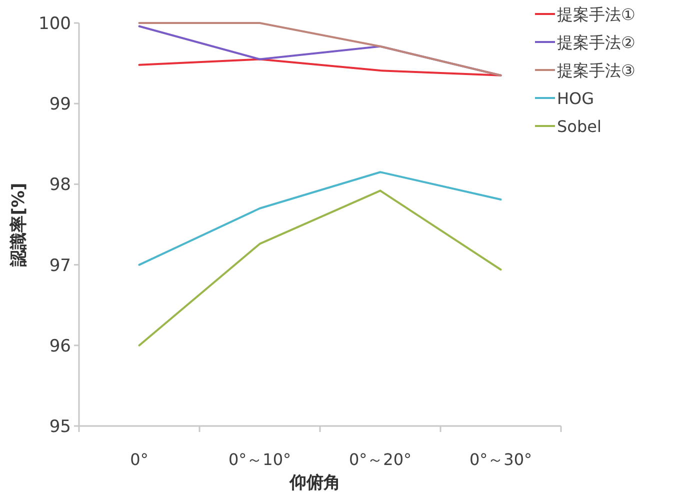 Image resolution: width=676 pixels, height=498 pixels. Describe the element at coordinates (60, 266) in the screenshot. I see `y-tick-label: 97` at that location.